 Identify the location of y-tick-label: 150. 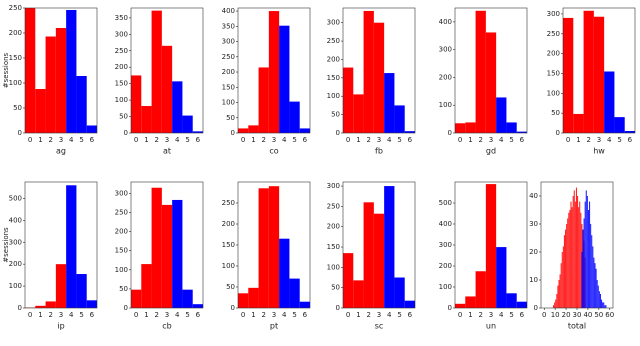
(553, 73).